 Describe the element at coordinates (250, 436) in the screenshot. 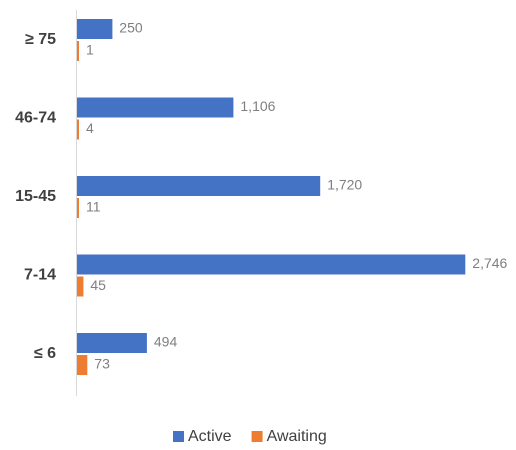

I see `legend: Active Awaiting` at that location.